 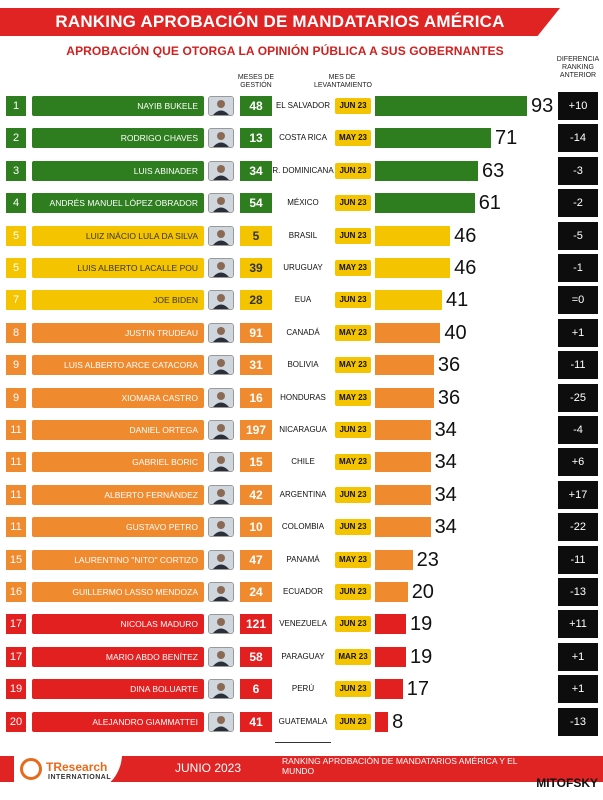 I want to click on rank-label: 1, so click(x=16, y=106).